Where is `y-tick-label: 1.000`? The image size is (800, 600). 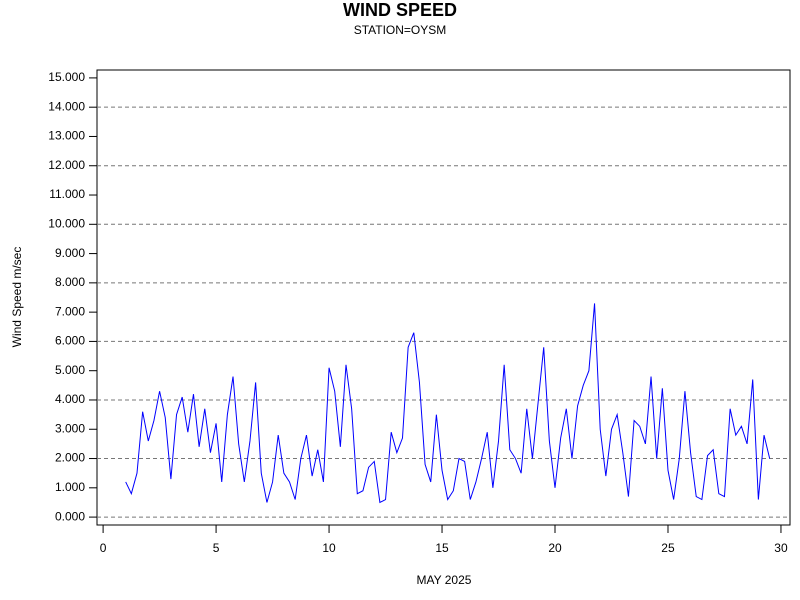 y-tick-label: 1.000 is located at coordinates (70, 487).